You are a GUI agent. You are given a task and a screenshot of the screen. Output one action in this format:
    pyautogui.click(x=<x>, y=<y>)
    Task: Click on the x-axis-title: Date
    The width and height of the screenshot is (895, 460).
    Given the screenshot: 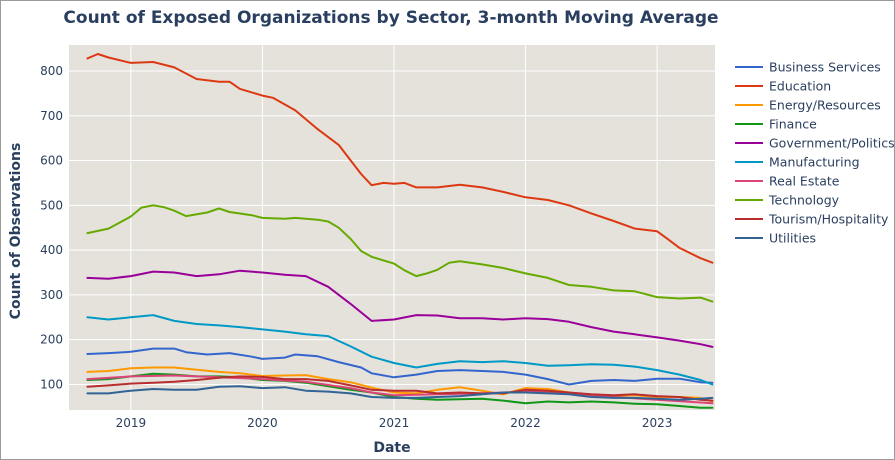 What is the action you would take?
    pyautogui.click(x=391, y=448)
    